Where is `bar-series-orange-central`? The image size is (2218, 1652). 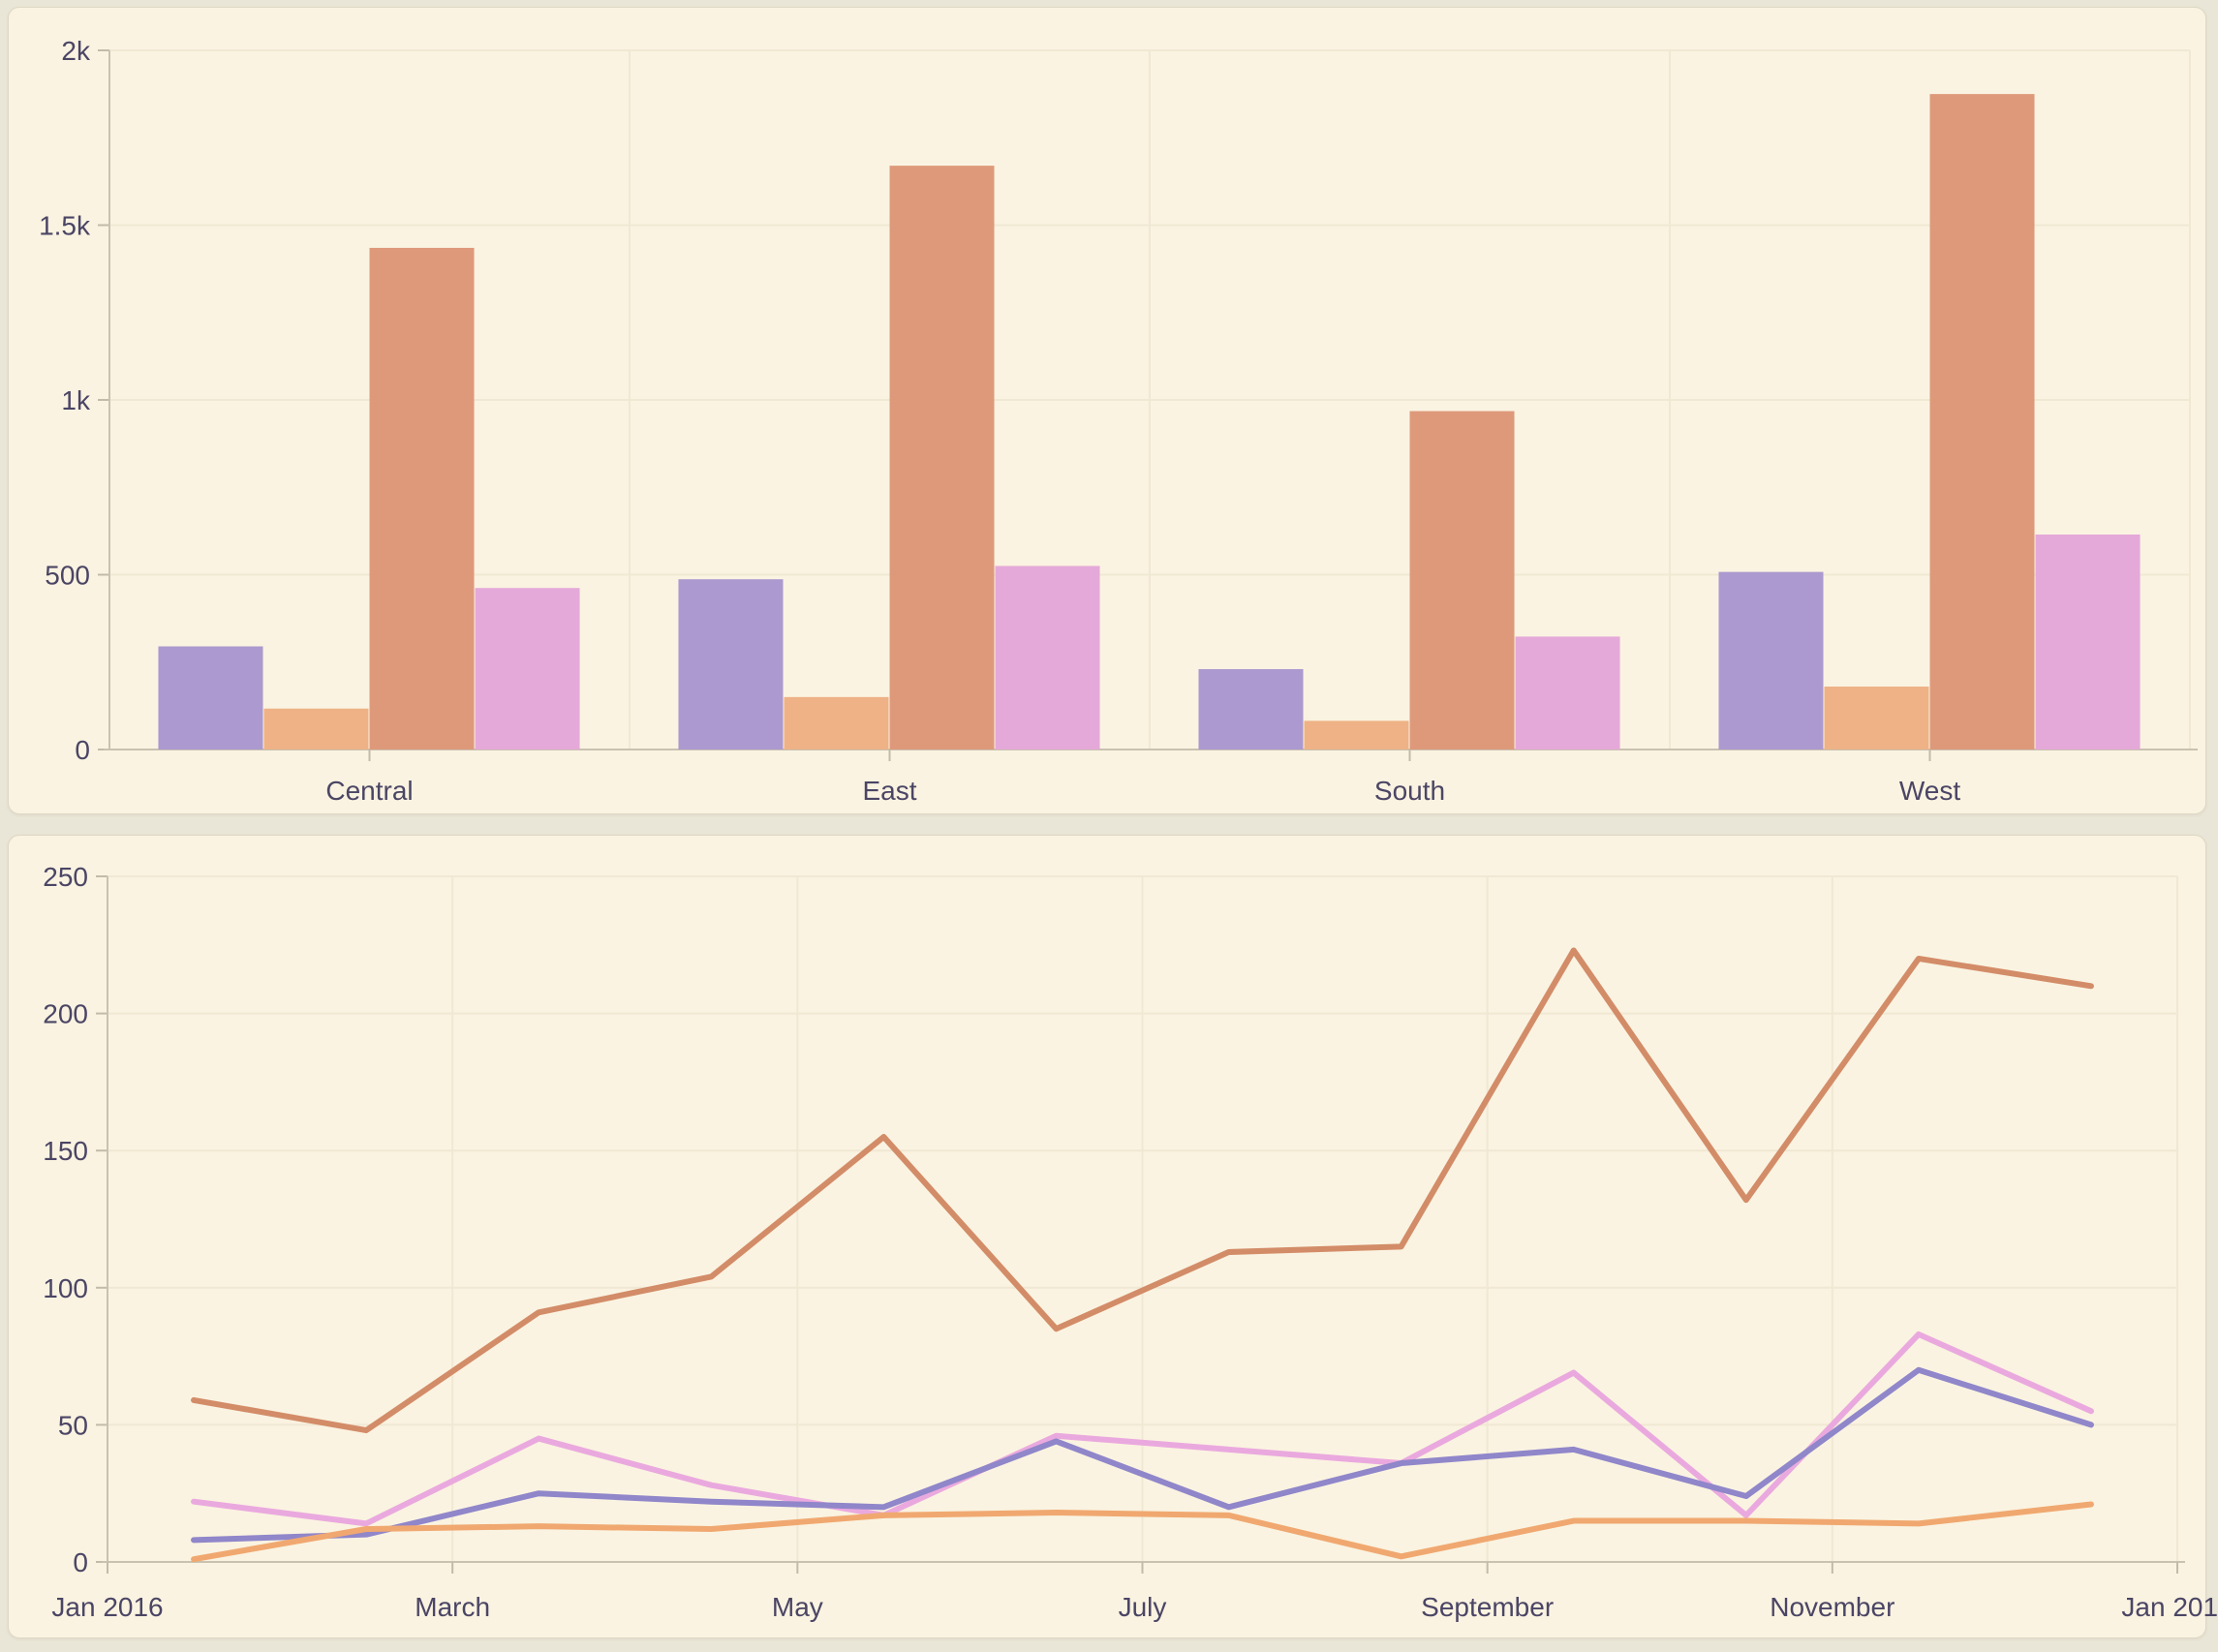 bar-series-orange-central is located at coordinates (316, 729).